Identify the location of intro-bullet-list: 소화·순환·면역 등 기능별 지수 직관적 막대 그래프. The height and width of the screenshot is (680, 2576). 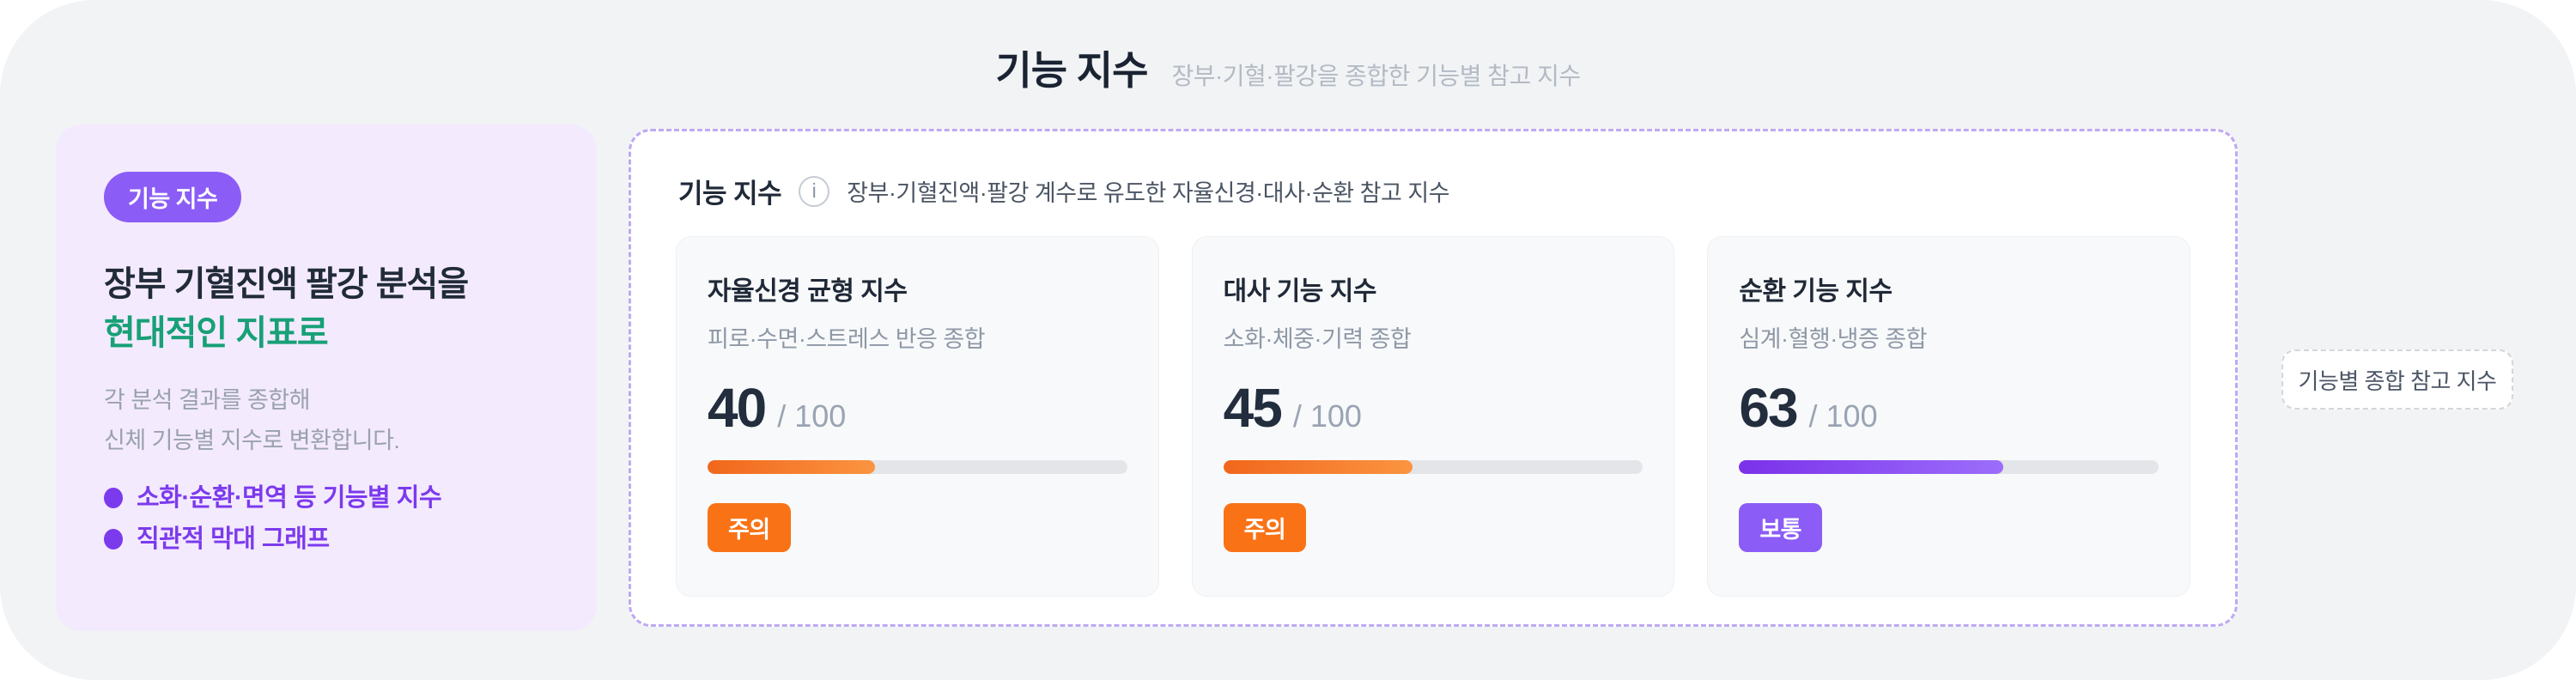
(326, 519).